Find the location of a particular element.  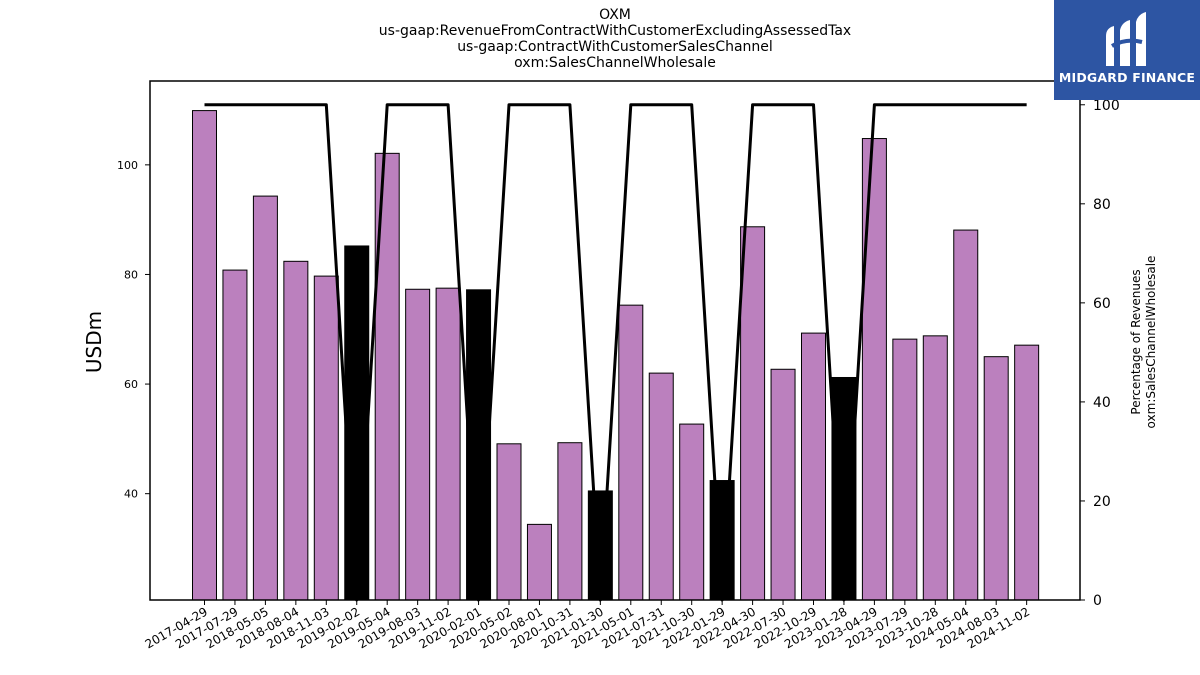

y2-tick-label-0: 0 is located at coordinates (1097, 601).